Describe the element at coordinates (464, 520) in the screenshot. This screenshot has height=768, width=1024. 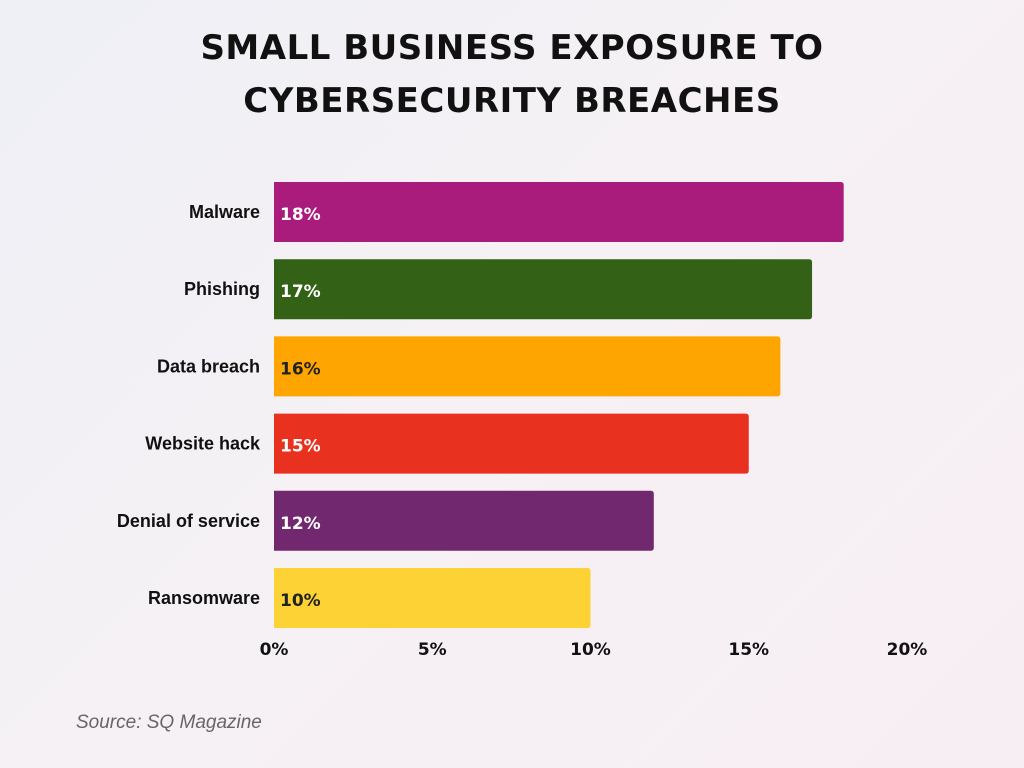
I see `bar-denial-of-service` at that location.